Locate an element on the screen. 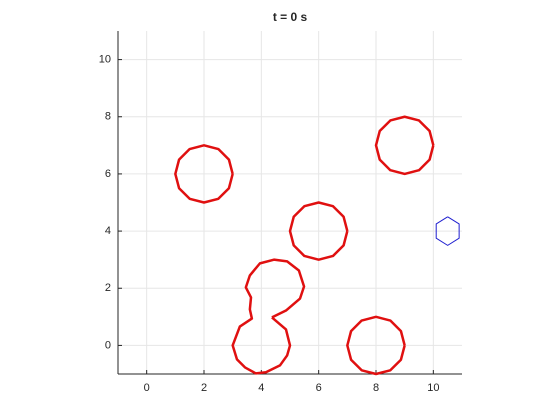  y-tick-label: 6 is located at coordinates (108, 174).